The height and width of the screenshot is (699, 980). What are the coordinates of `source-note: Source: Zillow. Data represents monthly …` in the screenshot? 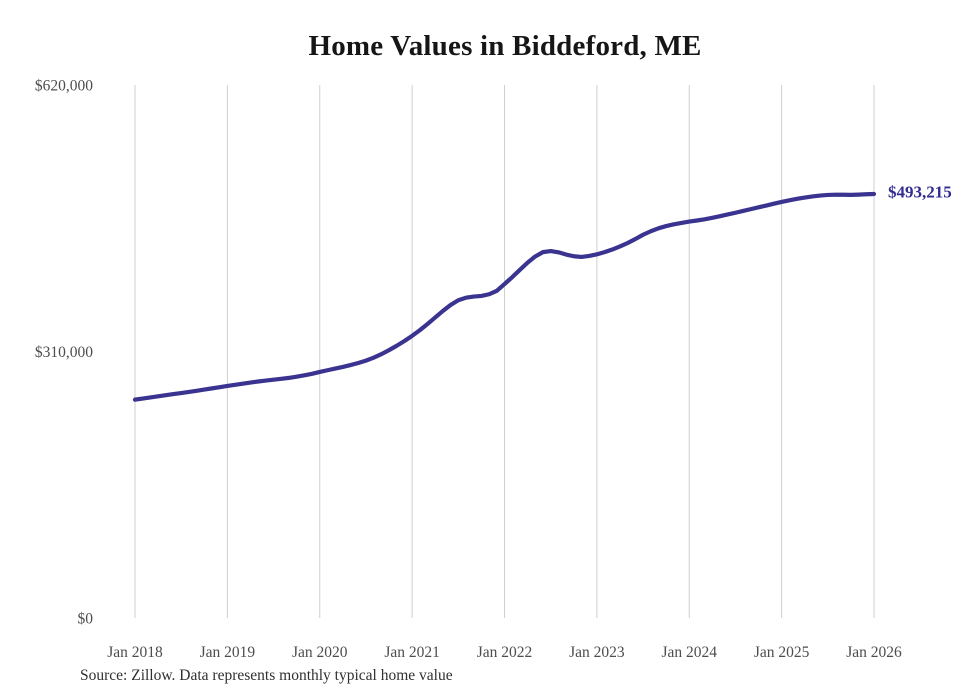 It's located at (266, 675).